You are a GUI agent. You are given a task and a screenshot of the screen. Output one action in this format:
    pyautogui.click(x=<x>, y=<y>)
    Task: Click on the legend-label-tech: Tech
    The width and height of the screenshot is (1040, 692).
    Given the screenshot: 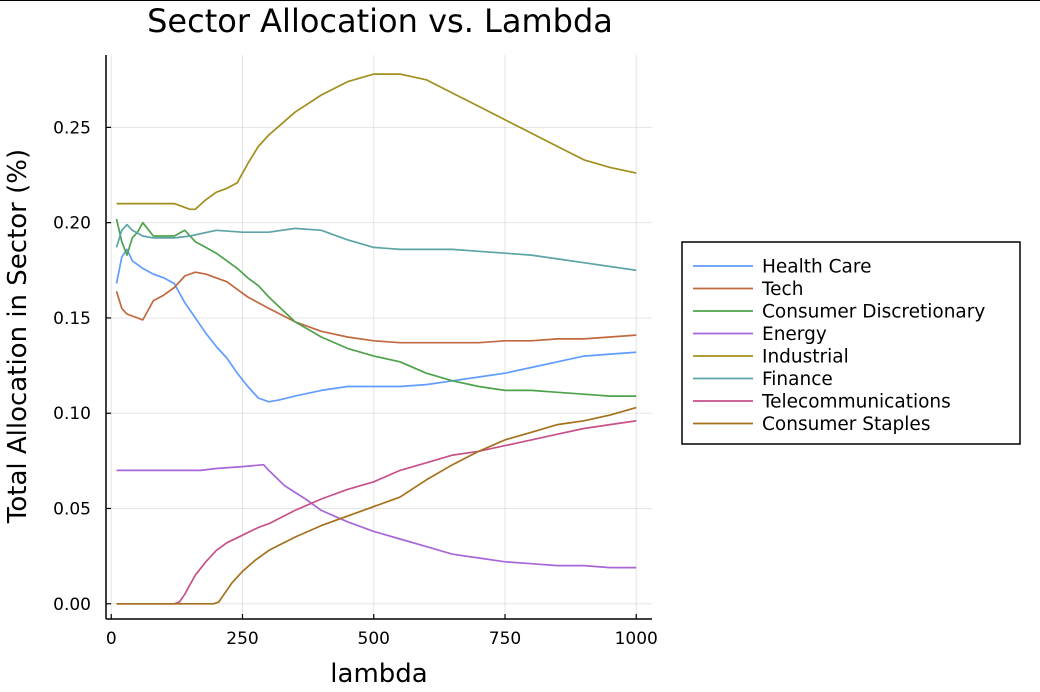 What is the action you would take?
    pyautogui.click(x=782, y=289)
    